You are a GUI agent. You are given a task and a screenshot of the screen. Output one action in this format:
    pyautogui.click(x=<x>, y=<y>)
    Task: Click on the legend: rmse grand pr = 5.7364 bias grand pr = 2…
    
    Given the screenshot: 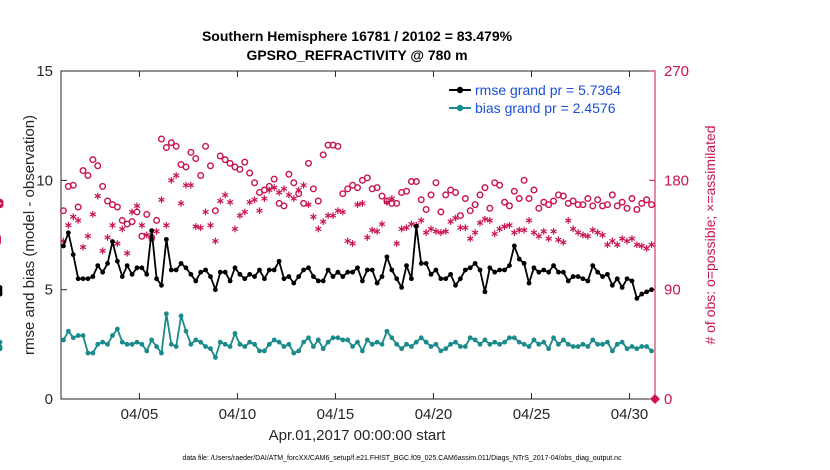 What is the action you would take?
    pyautogui.click(x=535, y=99)
    